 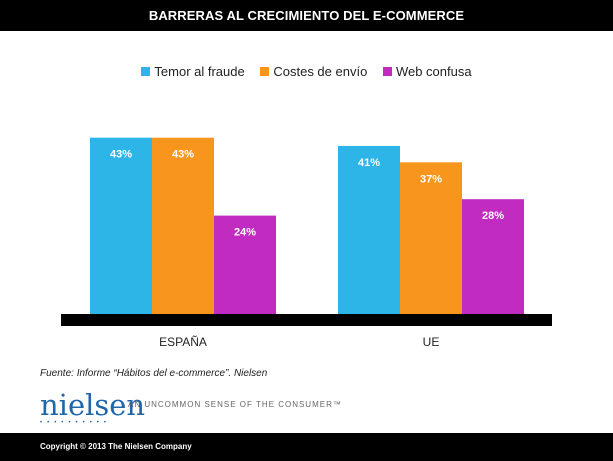 I want to click on legend-swatch-web, so click(x=387, y=71).